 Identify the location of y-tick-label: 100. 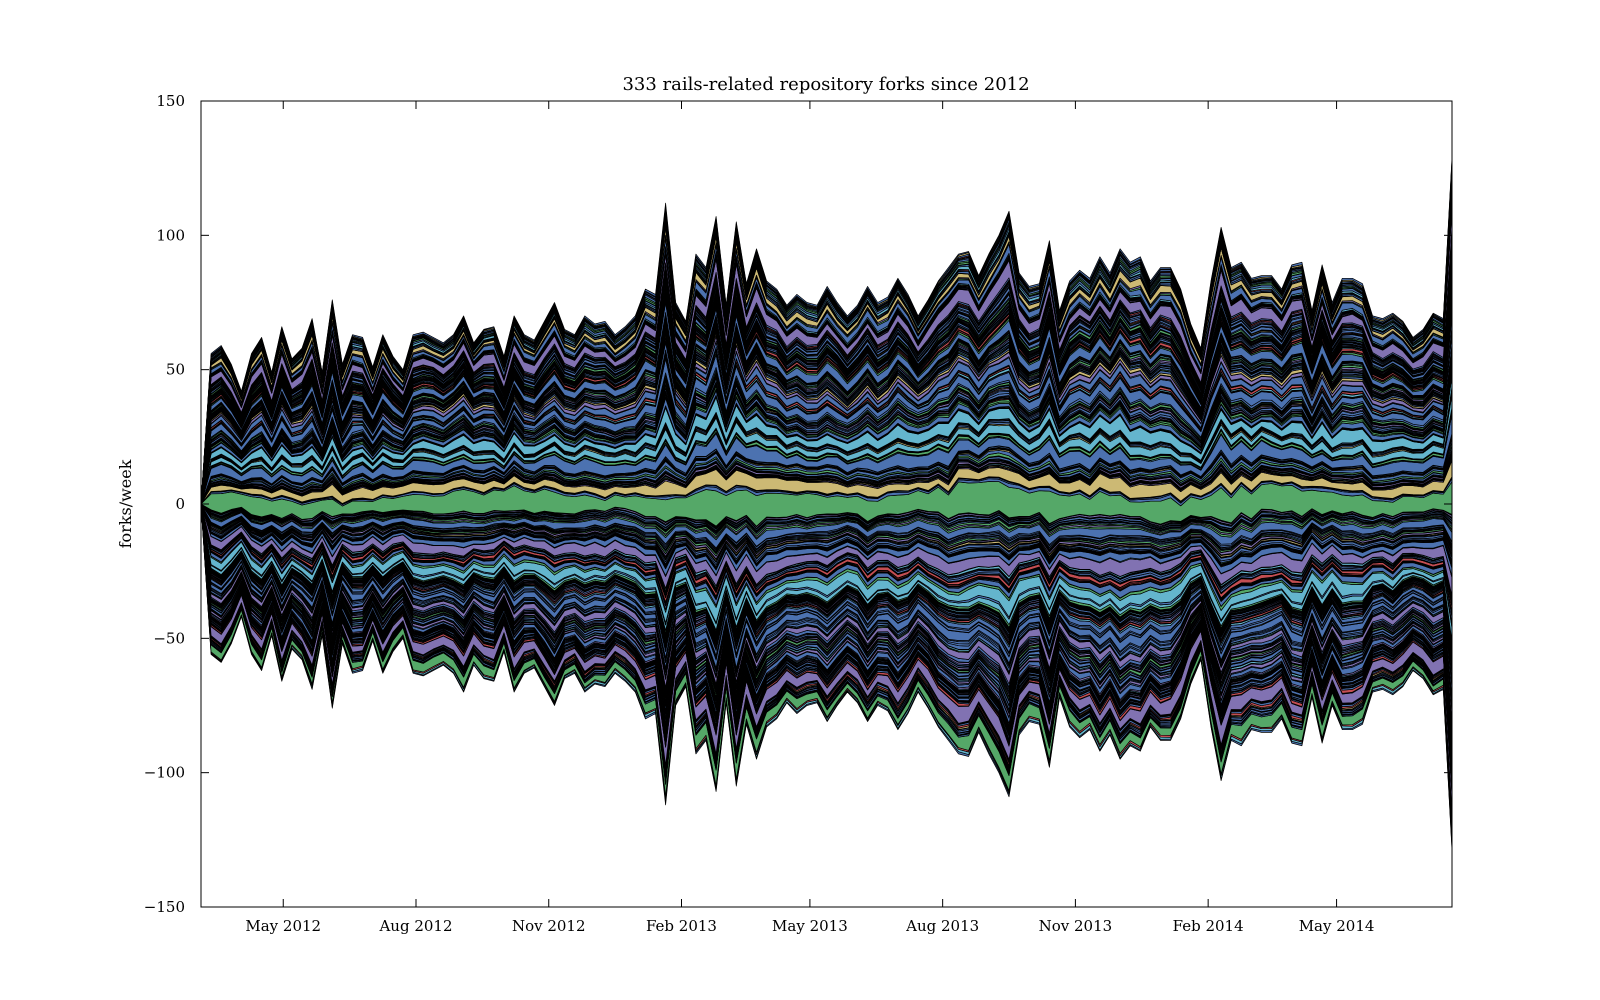
(170, 235).